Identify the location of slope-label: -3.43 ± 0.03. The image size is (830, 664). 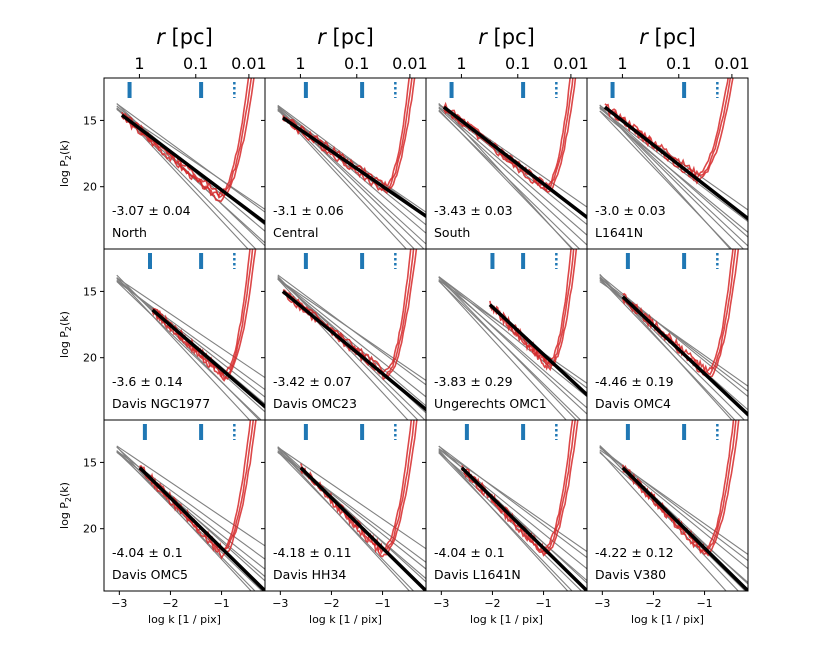
(473, 210).